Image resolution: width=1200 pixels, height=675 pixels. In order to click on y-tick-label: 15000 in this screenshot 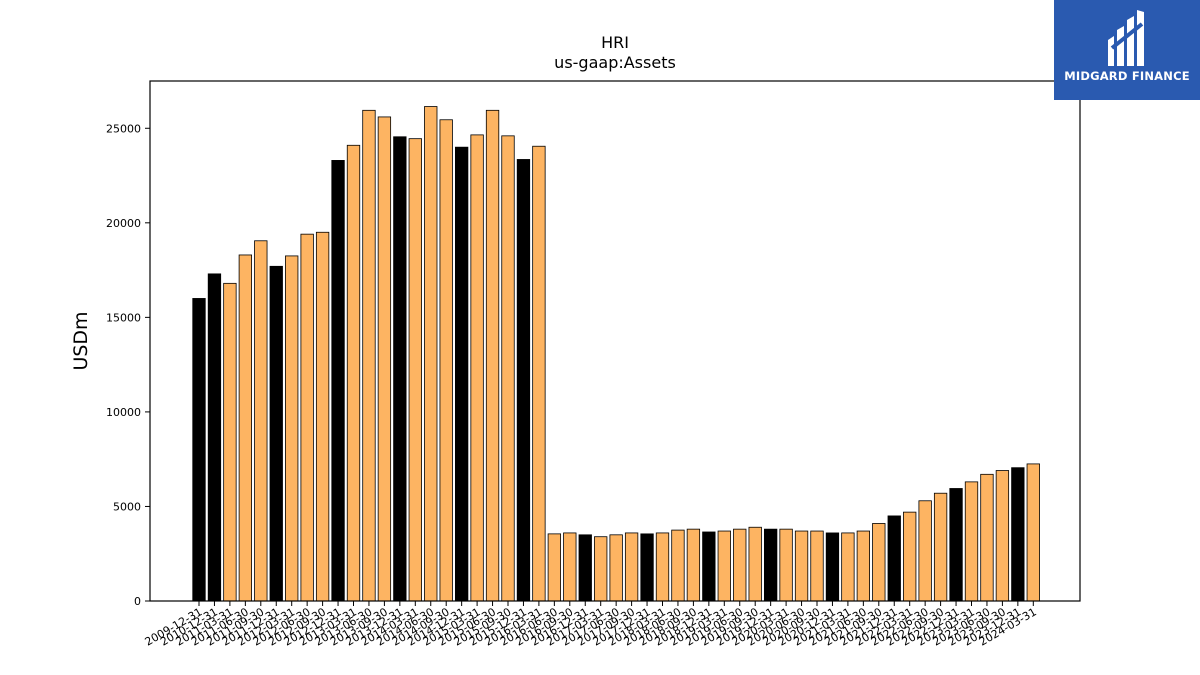, I will do `click(123, 317)`.